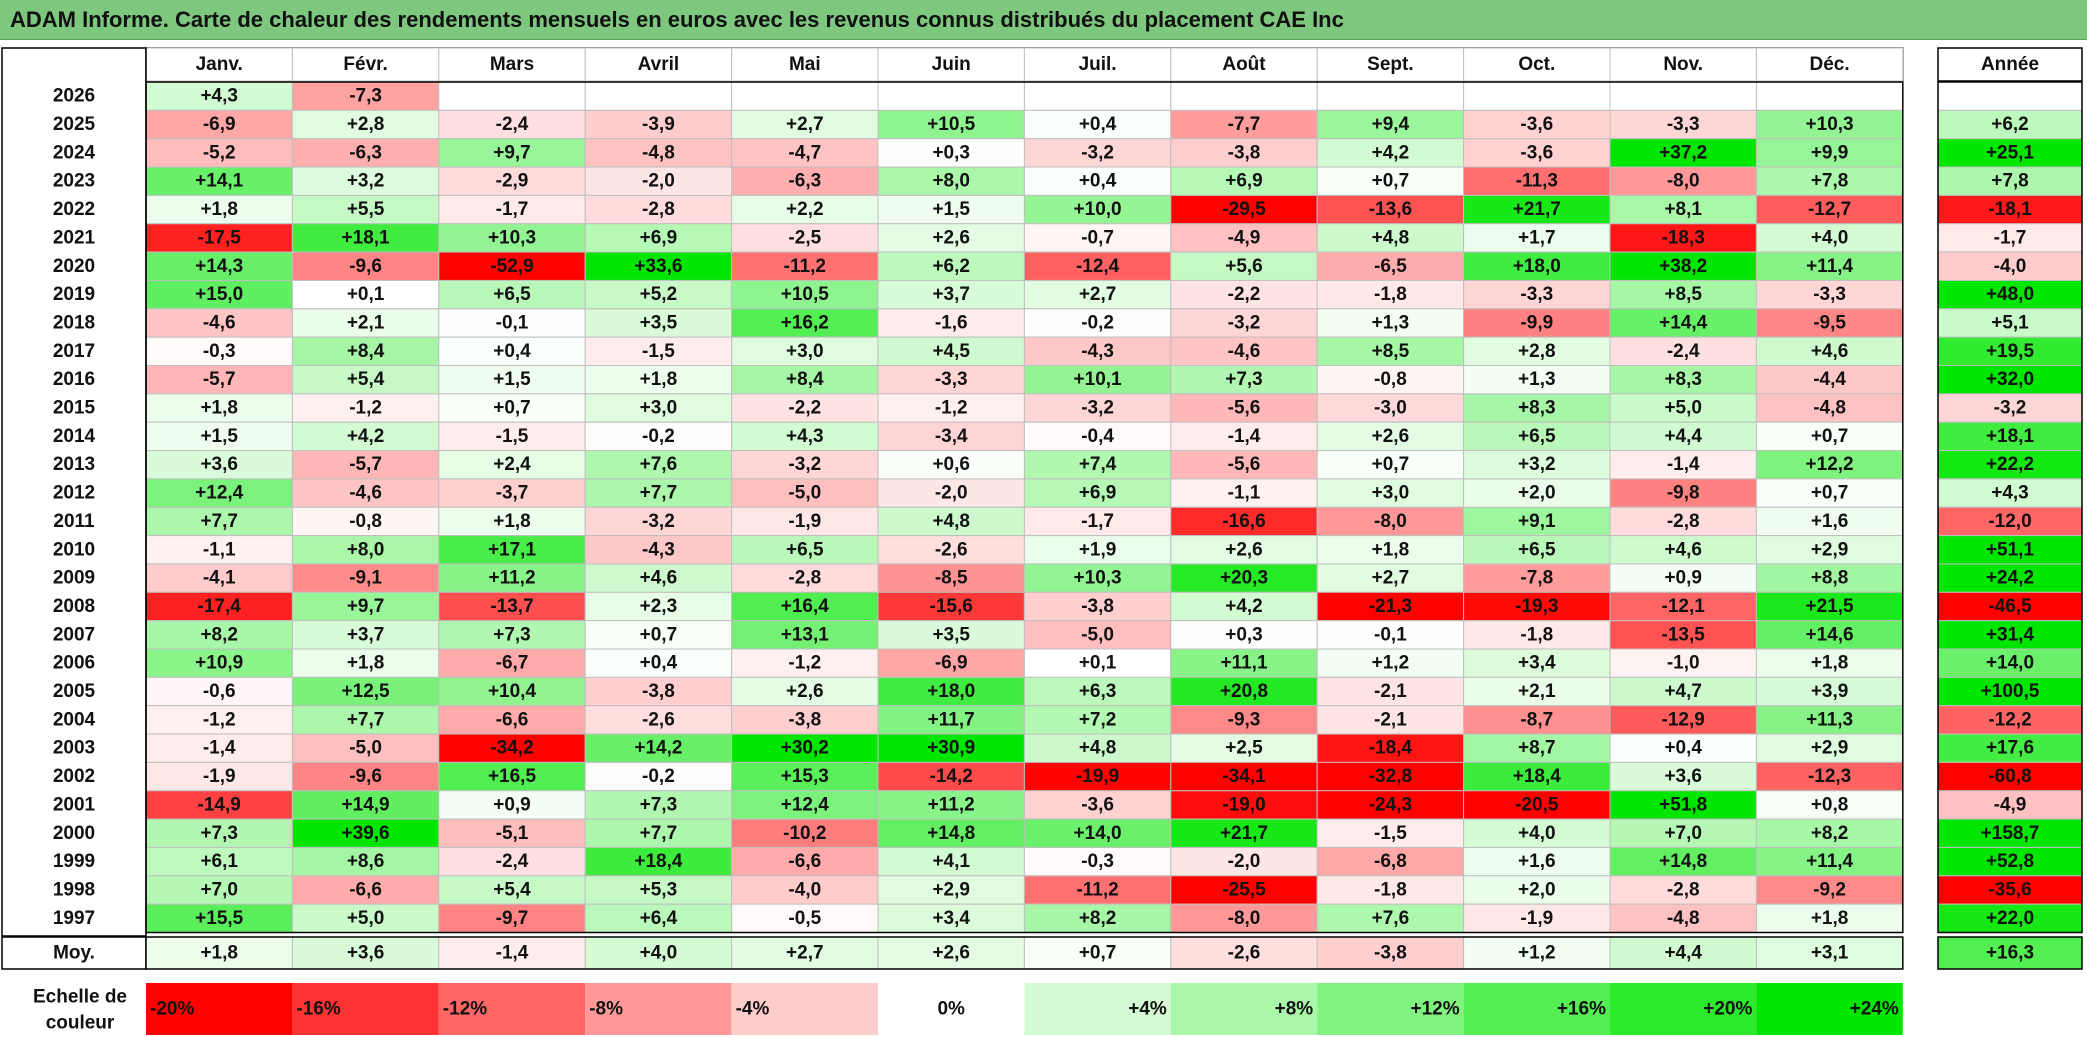 This screenshot has height=1037, width=2087. What do you see at coordinates (951, 691) in the screenshot?
I see `heatmap-cell-value: +18,0` at bounding box center [951, 691].